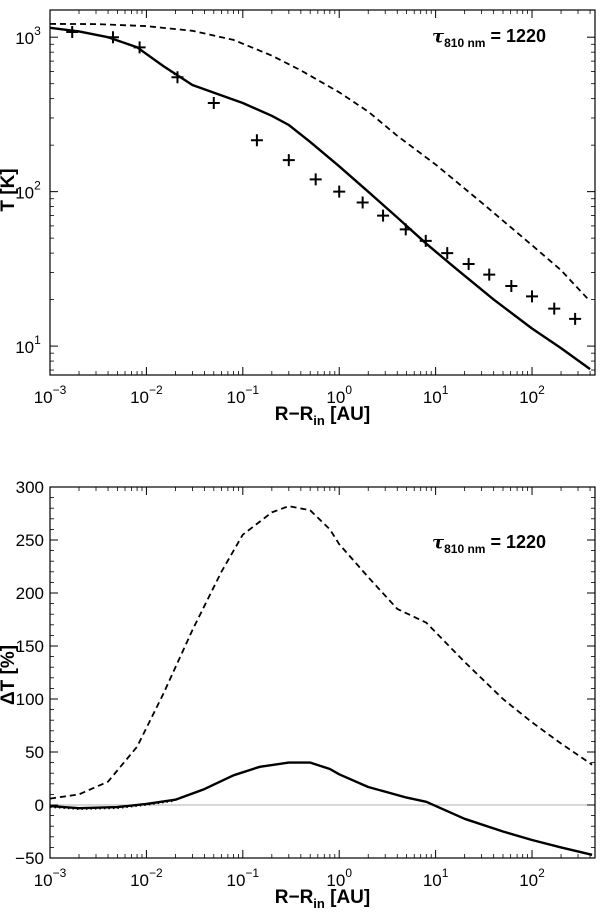 This screenshot has width=600, height=920. I want to click on tick-exponent: 3, so click(37, 31).